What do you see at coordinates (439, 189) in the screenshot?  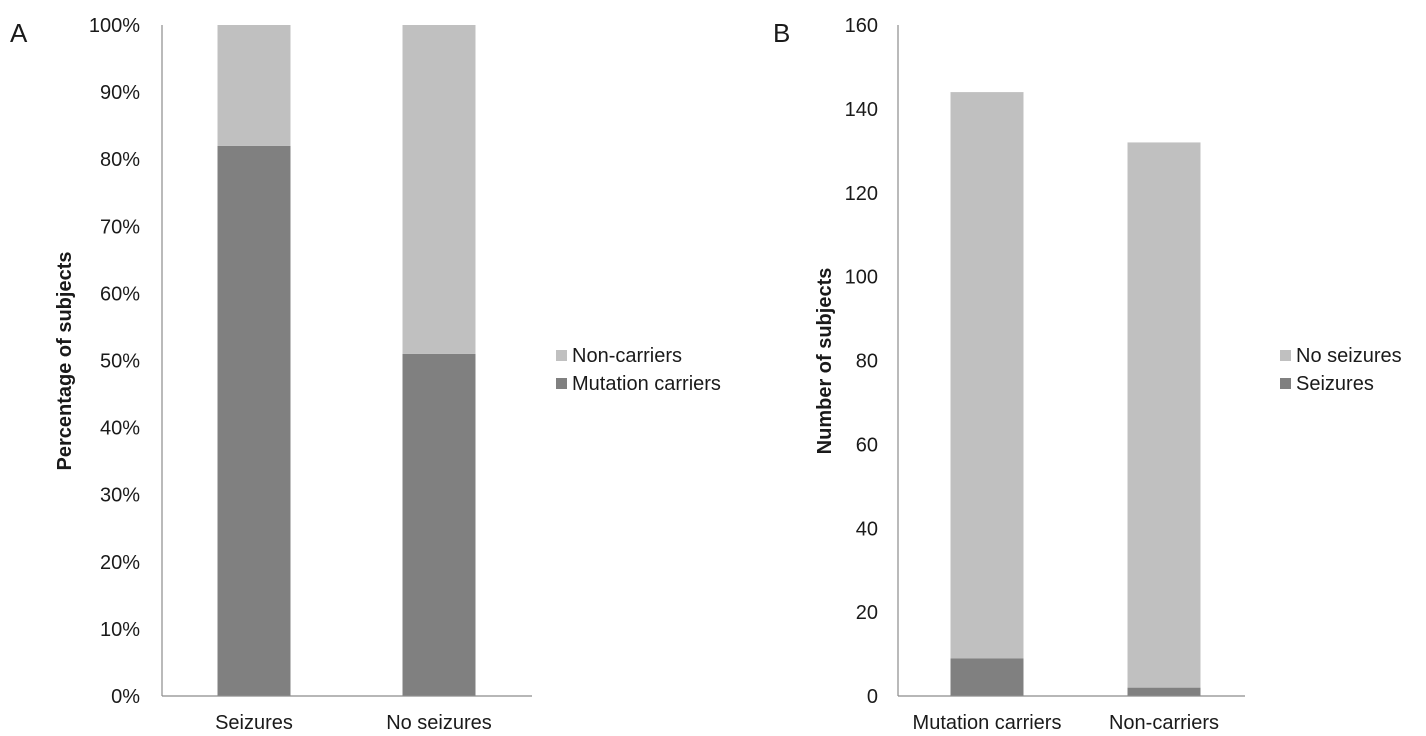 I see `bar-non-carriers-no-seizures` at bounding box center [439, 189].